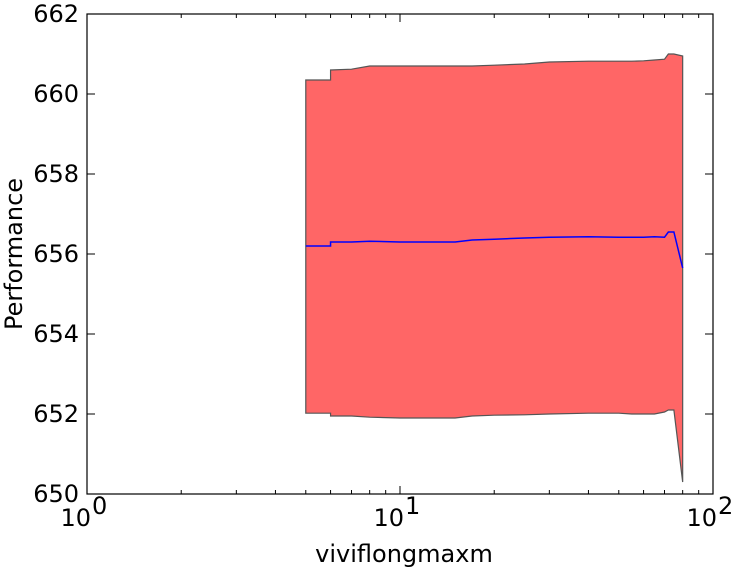  Describe the element at coordinates (404, 554) in the screenshot. I see `x-axis-label: viviflongmaxm` at that location.